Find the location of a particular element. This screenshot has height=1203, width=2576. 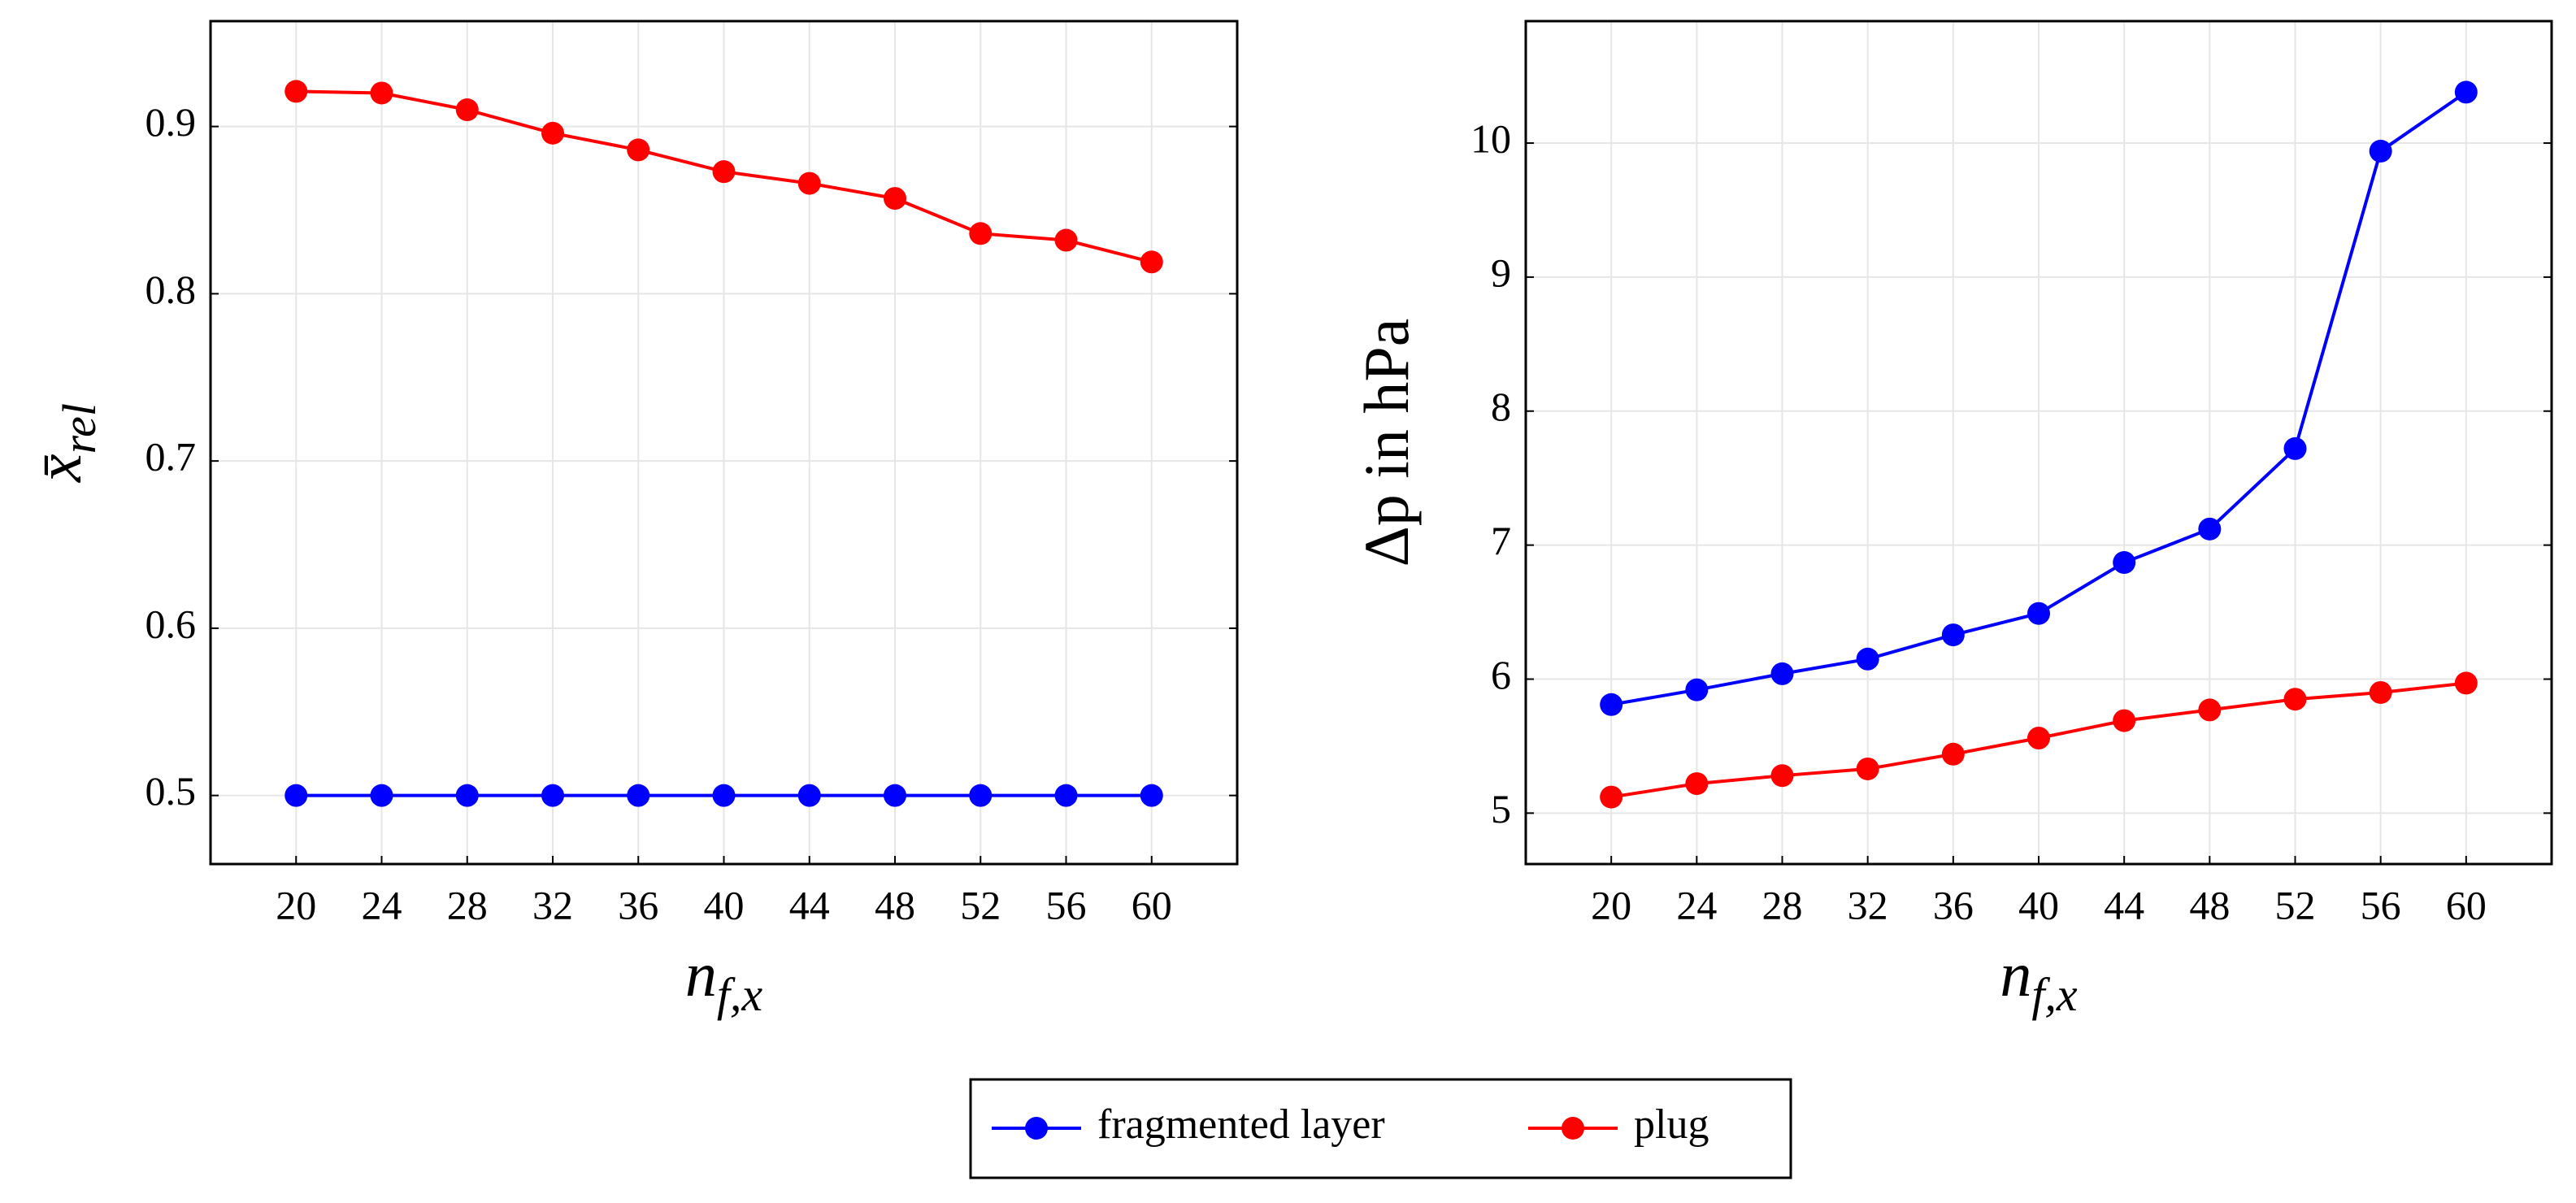

y-tick-label: 10 is located at coordinates (1490, 138).